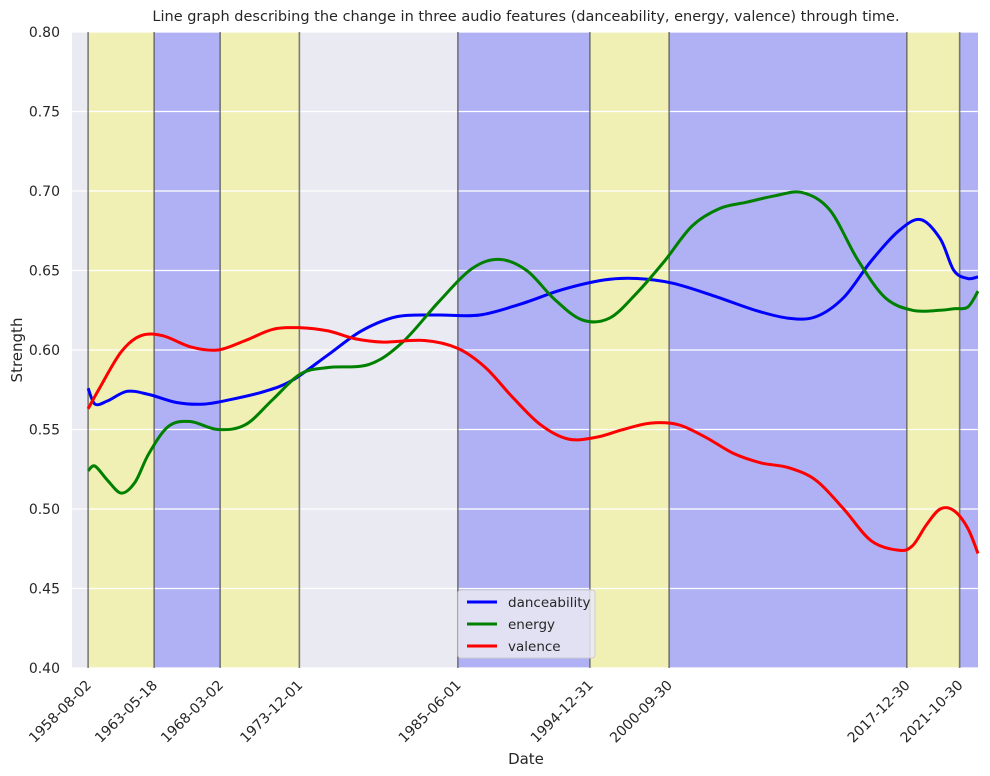 The width and height of the screenshot is (990, 776). Describe the element at coordinates (430, 712) in the screenshot. I see `x-tick-label: 1985-06-01` at that location.